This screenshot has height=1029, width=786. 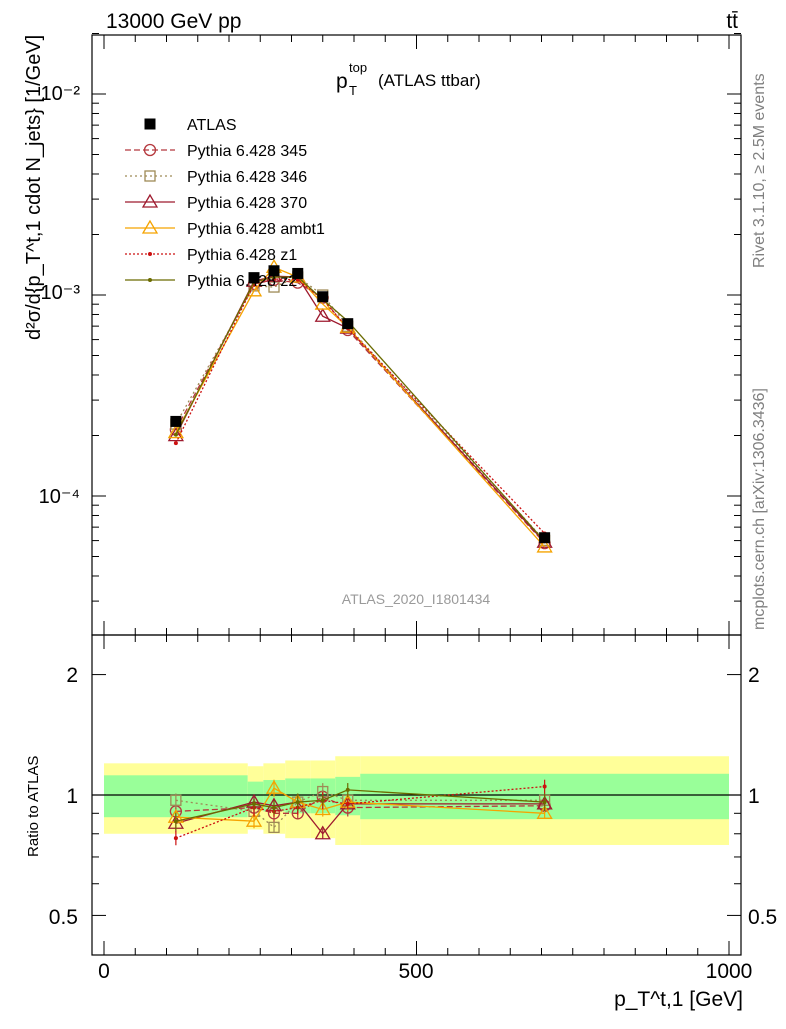 I want to click on legend-label-370: Pythia 6.428 370, so click(x=247, y=203).